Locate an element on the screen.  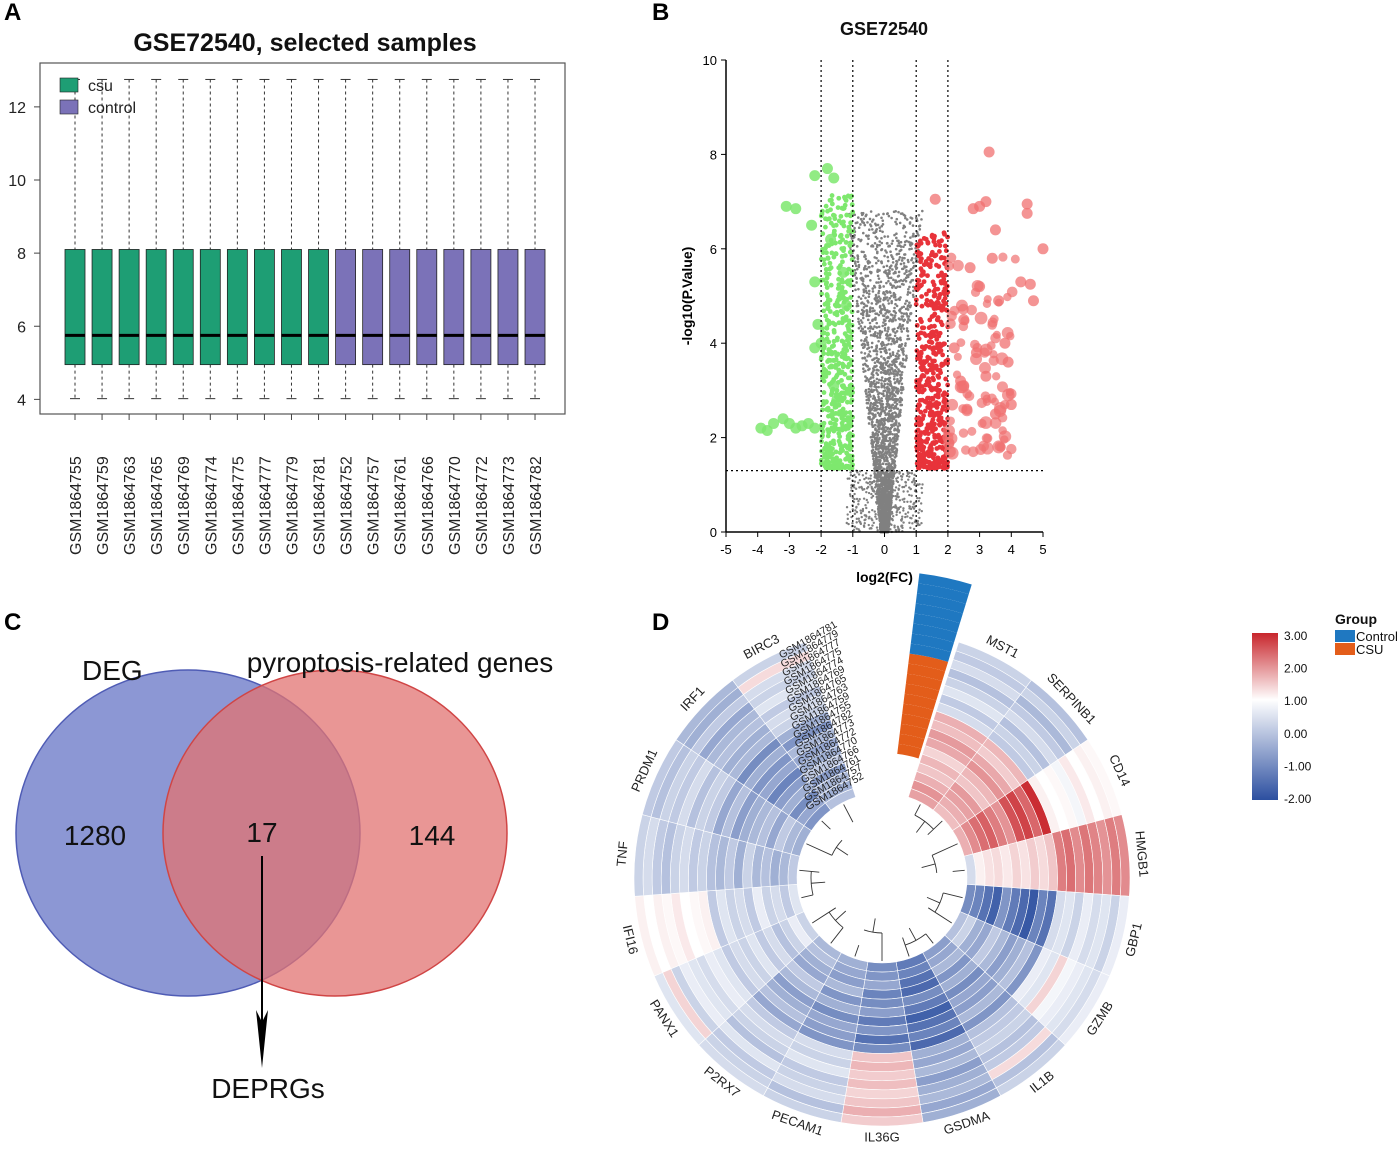
down-point-large is located at coordinates (818, 324).